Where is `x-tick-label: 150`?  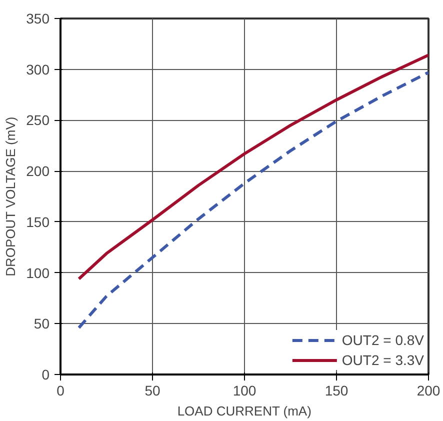 x-tick-label: 150 is located at coordinates (336, 390).